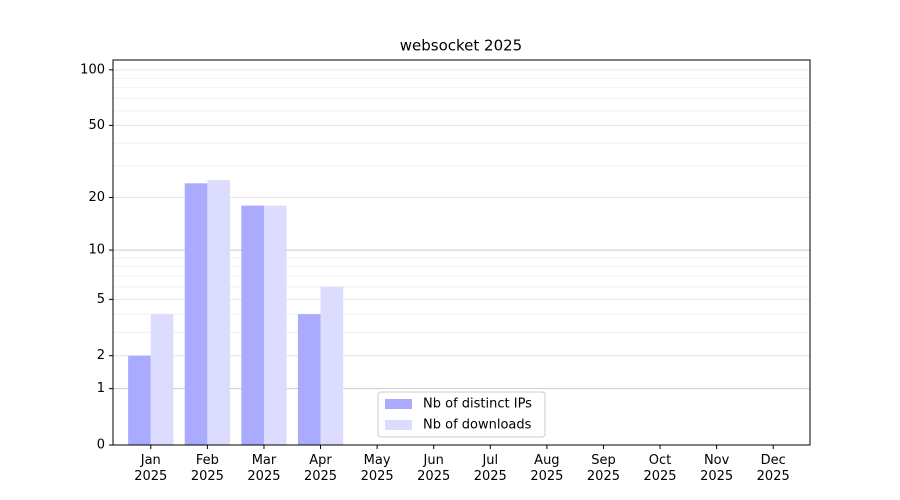  What do you see at coordinates (101, 299) in the screenshot?
I see `y-tick-label: 5` at bounding box center [101, 299].